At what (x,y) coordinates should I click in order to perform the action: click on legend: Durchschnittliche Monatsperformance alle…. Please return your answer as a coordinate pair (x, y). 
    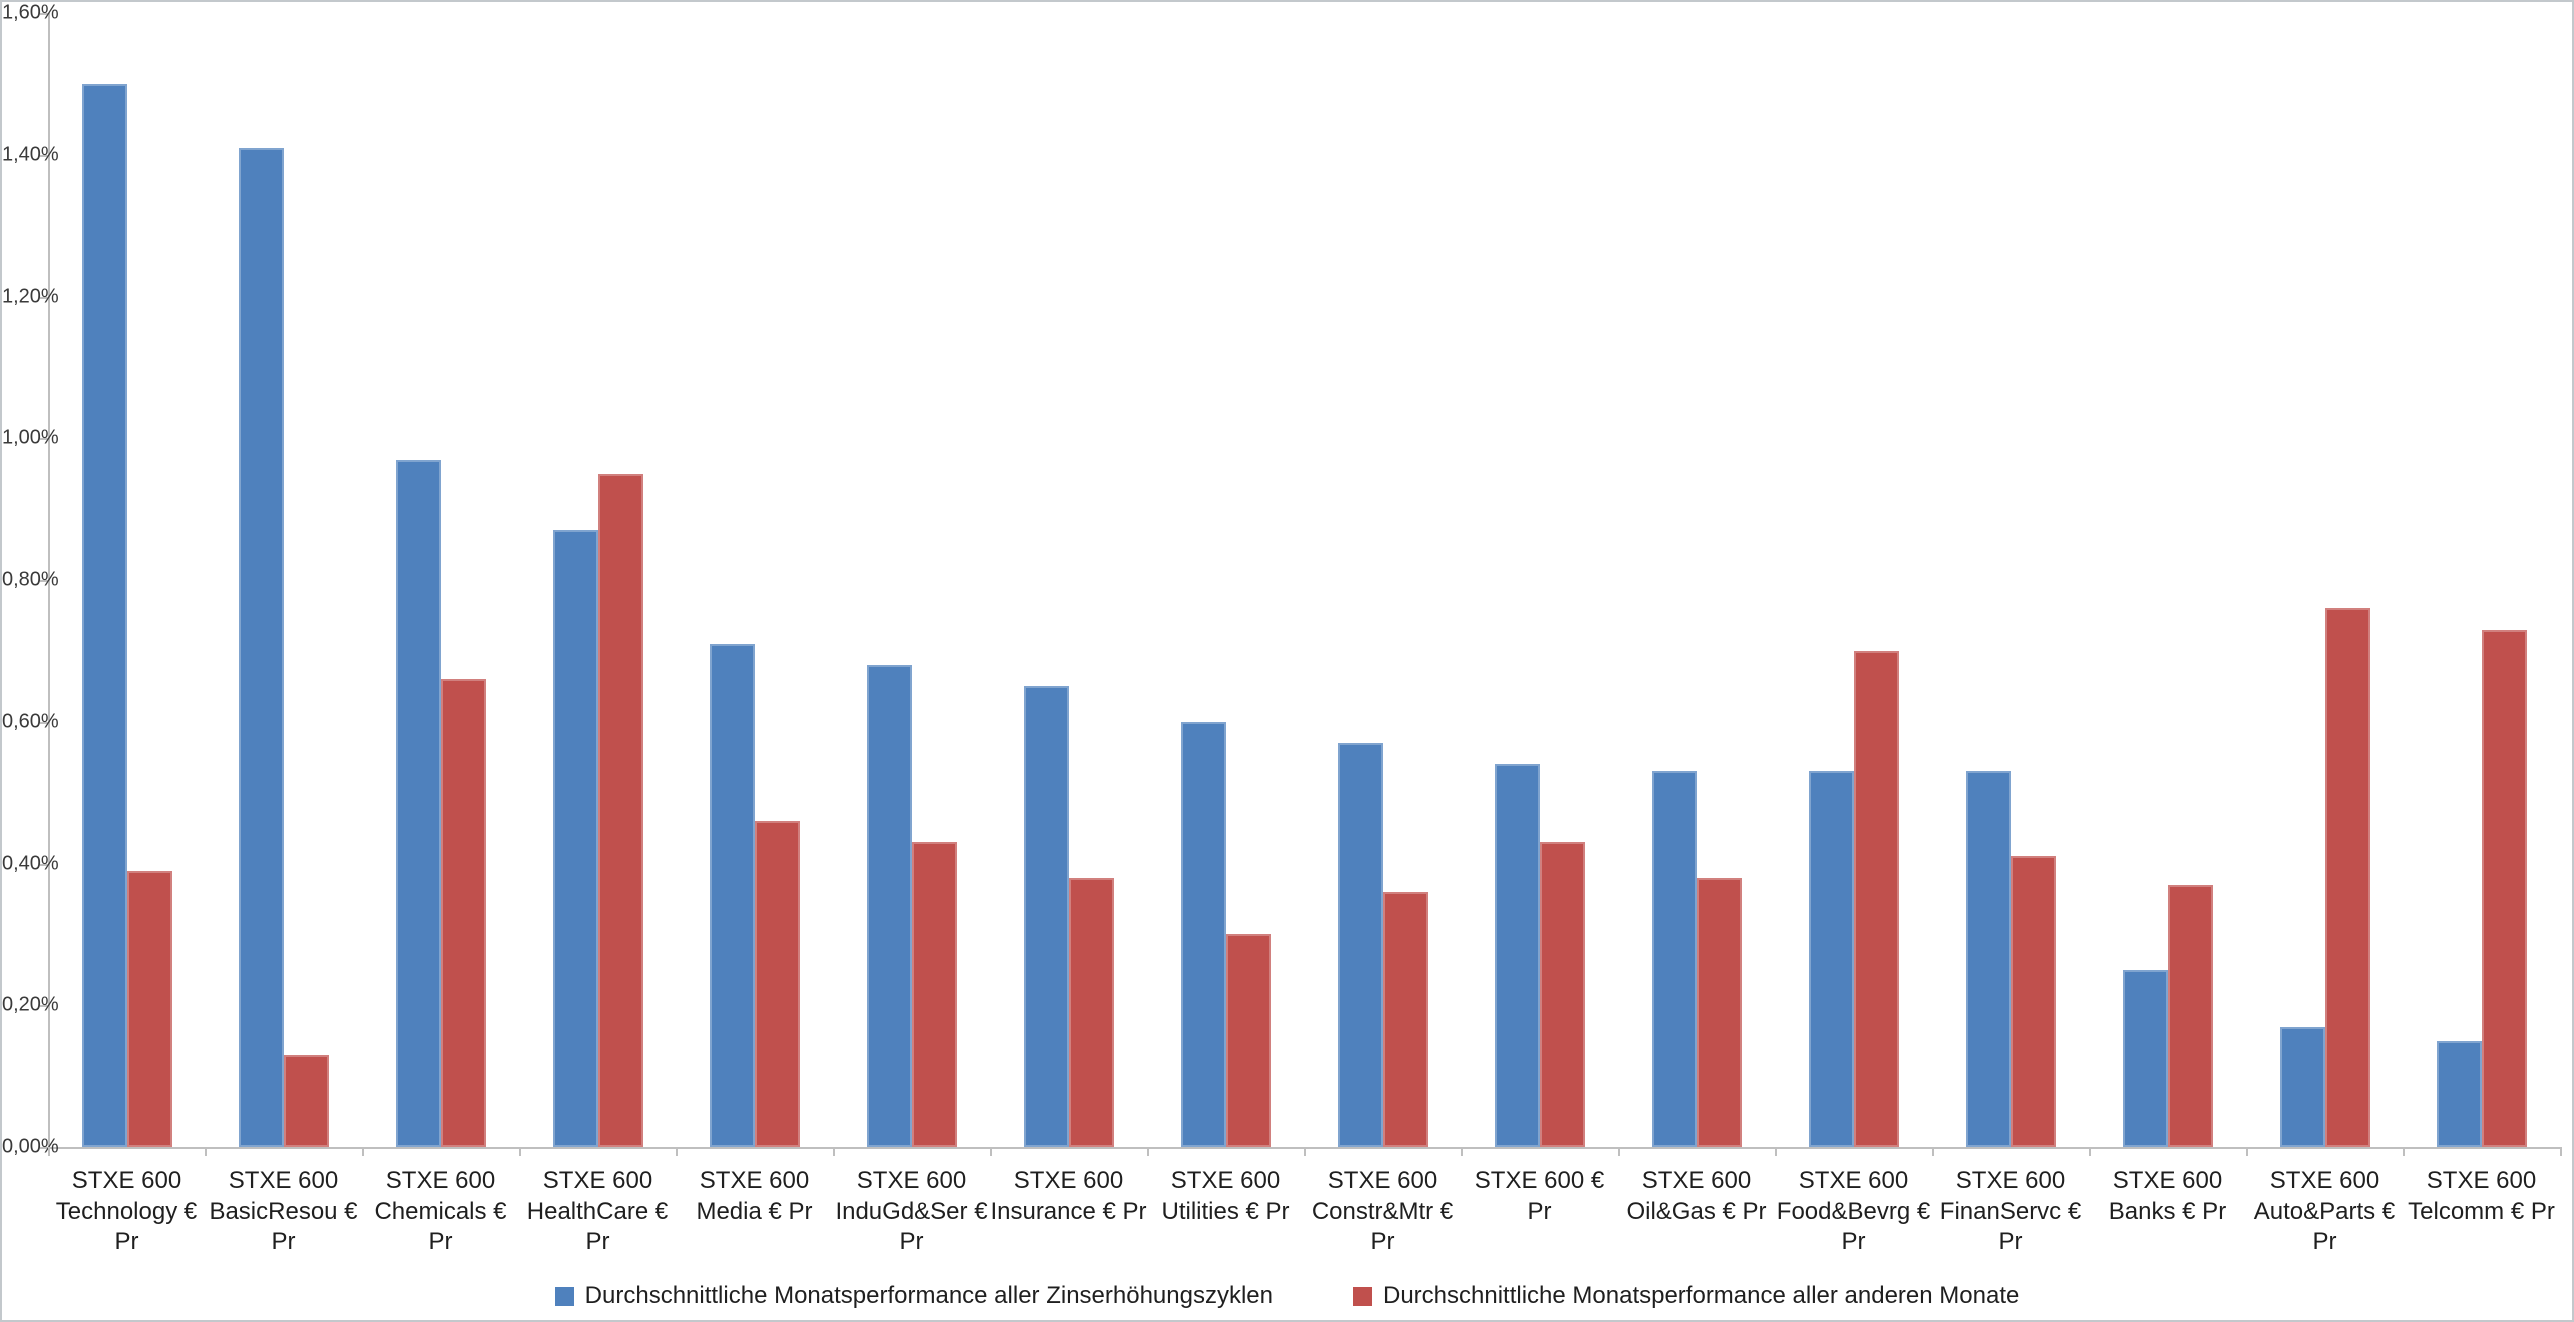
    Looking at the image, I should click on (1287, 1296).